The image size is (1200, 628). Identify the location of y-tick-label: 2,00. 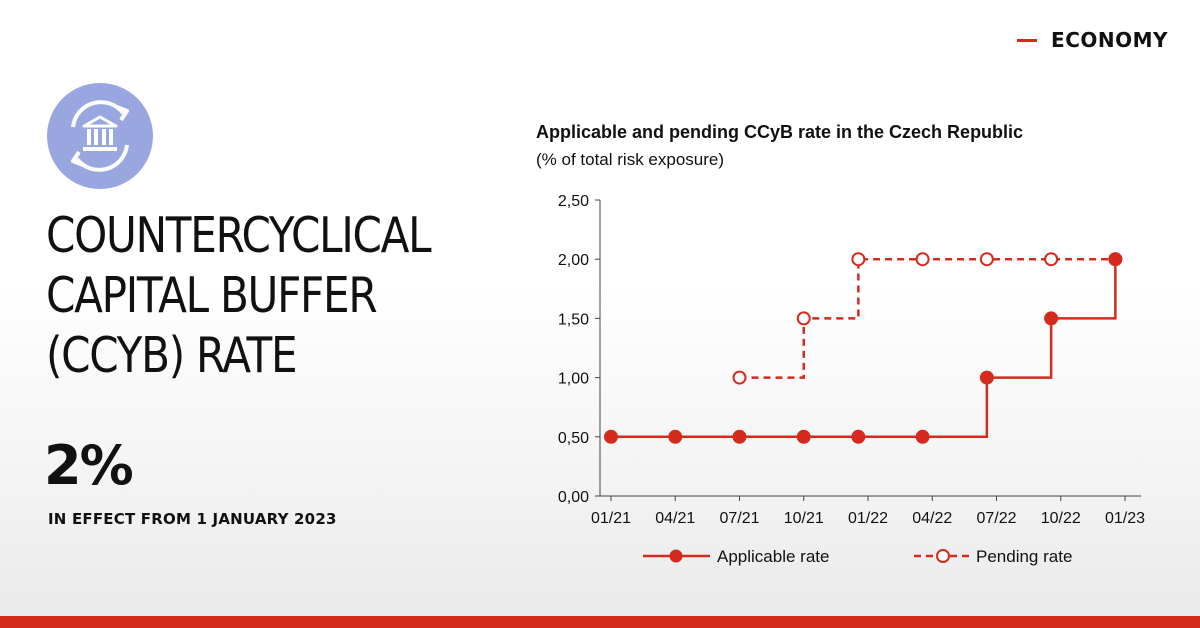
(573, 260).